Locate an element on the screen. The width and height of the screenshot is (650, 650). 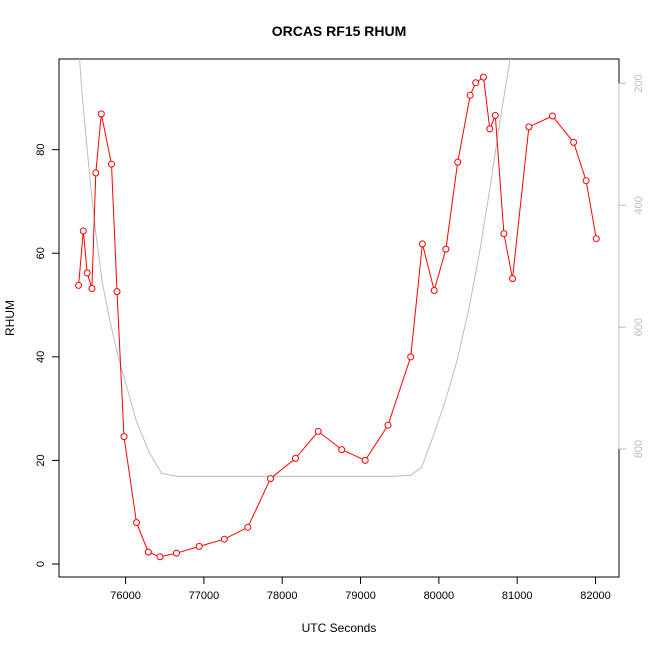
y-tick-label-80: 80 is located at coordinates (41, 150).